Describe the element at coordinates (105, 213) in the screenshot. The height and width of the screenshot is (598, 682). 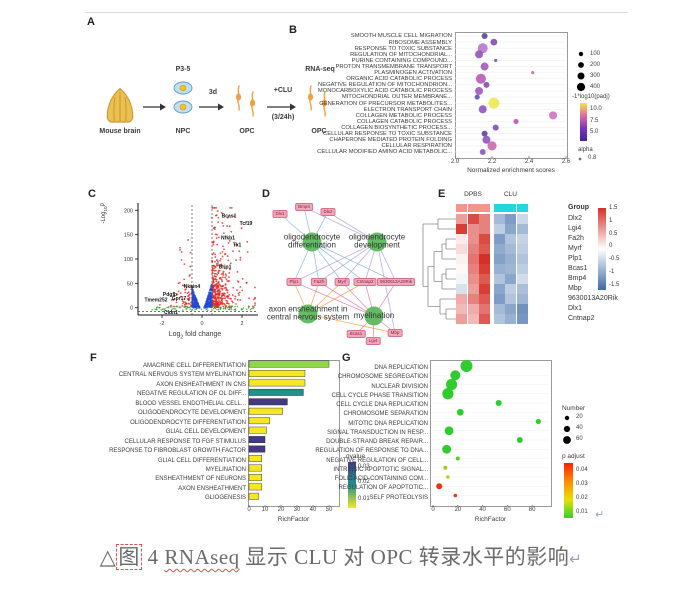
I see `panel-c-yaxis-title: -Log10P` at that location.